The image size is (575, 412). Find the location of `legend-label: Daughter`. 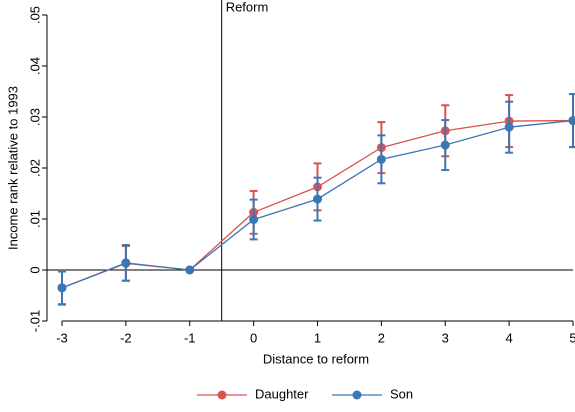

legend-label: Daughter is located at coordinates (282, 393).